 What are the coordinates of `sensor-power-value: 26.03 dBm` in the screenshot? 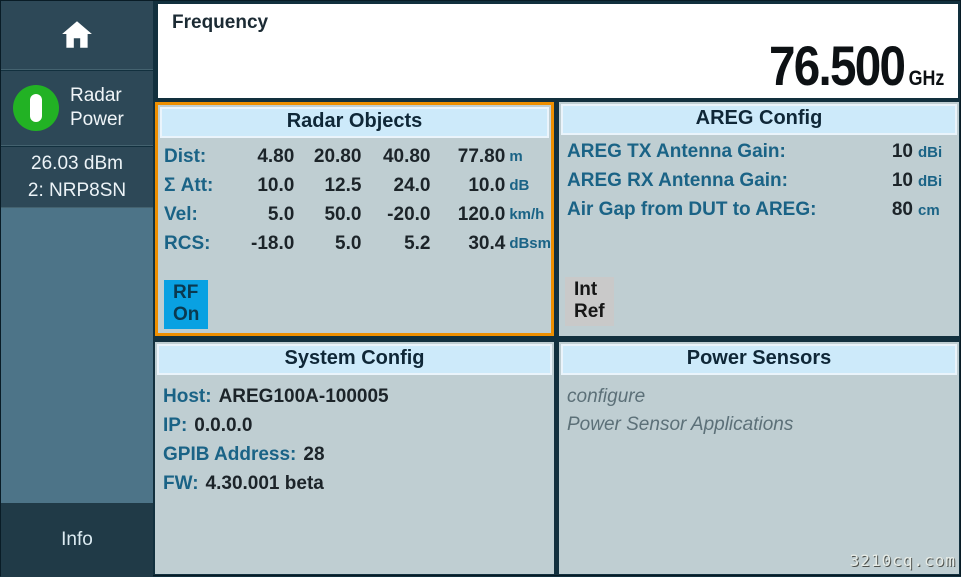 It's located at (77, 163).